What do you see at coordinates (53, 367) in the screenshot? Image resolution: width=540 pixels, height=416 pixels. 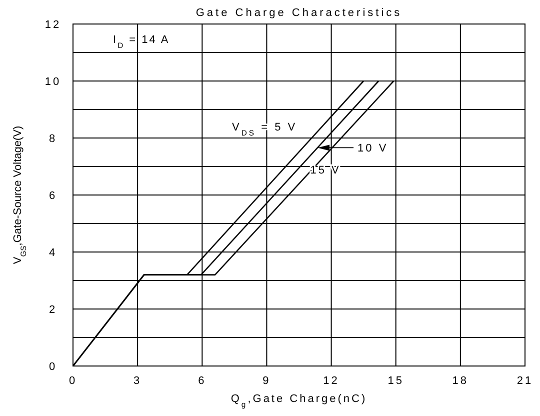 I see `y-tick-label: 0` at bounding box center [53, 367].